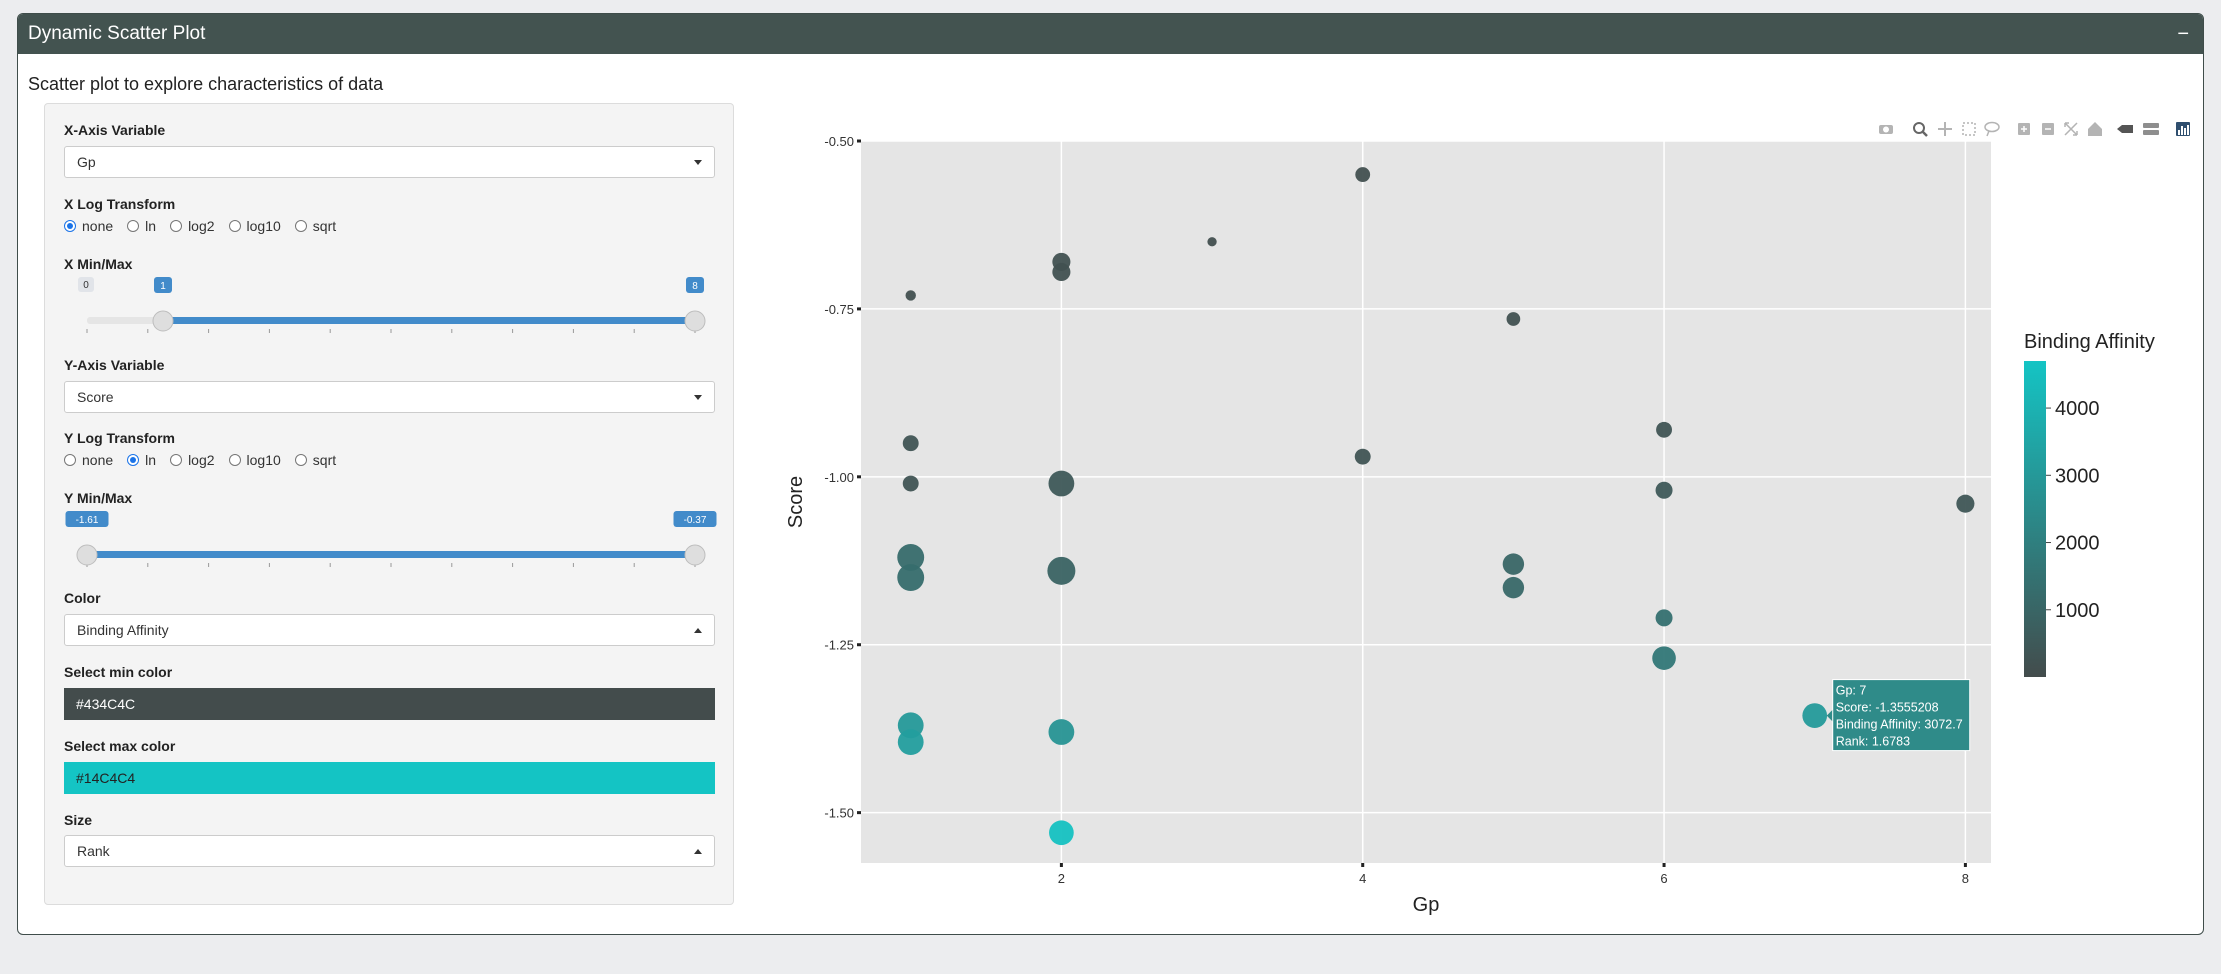 The image size is (2221, 974). I want to click on zoom-icon, so click(1920, 129).